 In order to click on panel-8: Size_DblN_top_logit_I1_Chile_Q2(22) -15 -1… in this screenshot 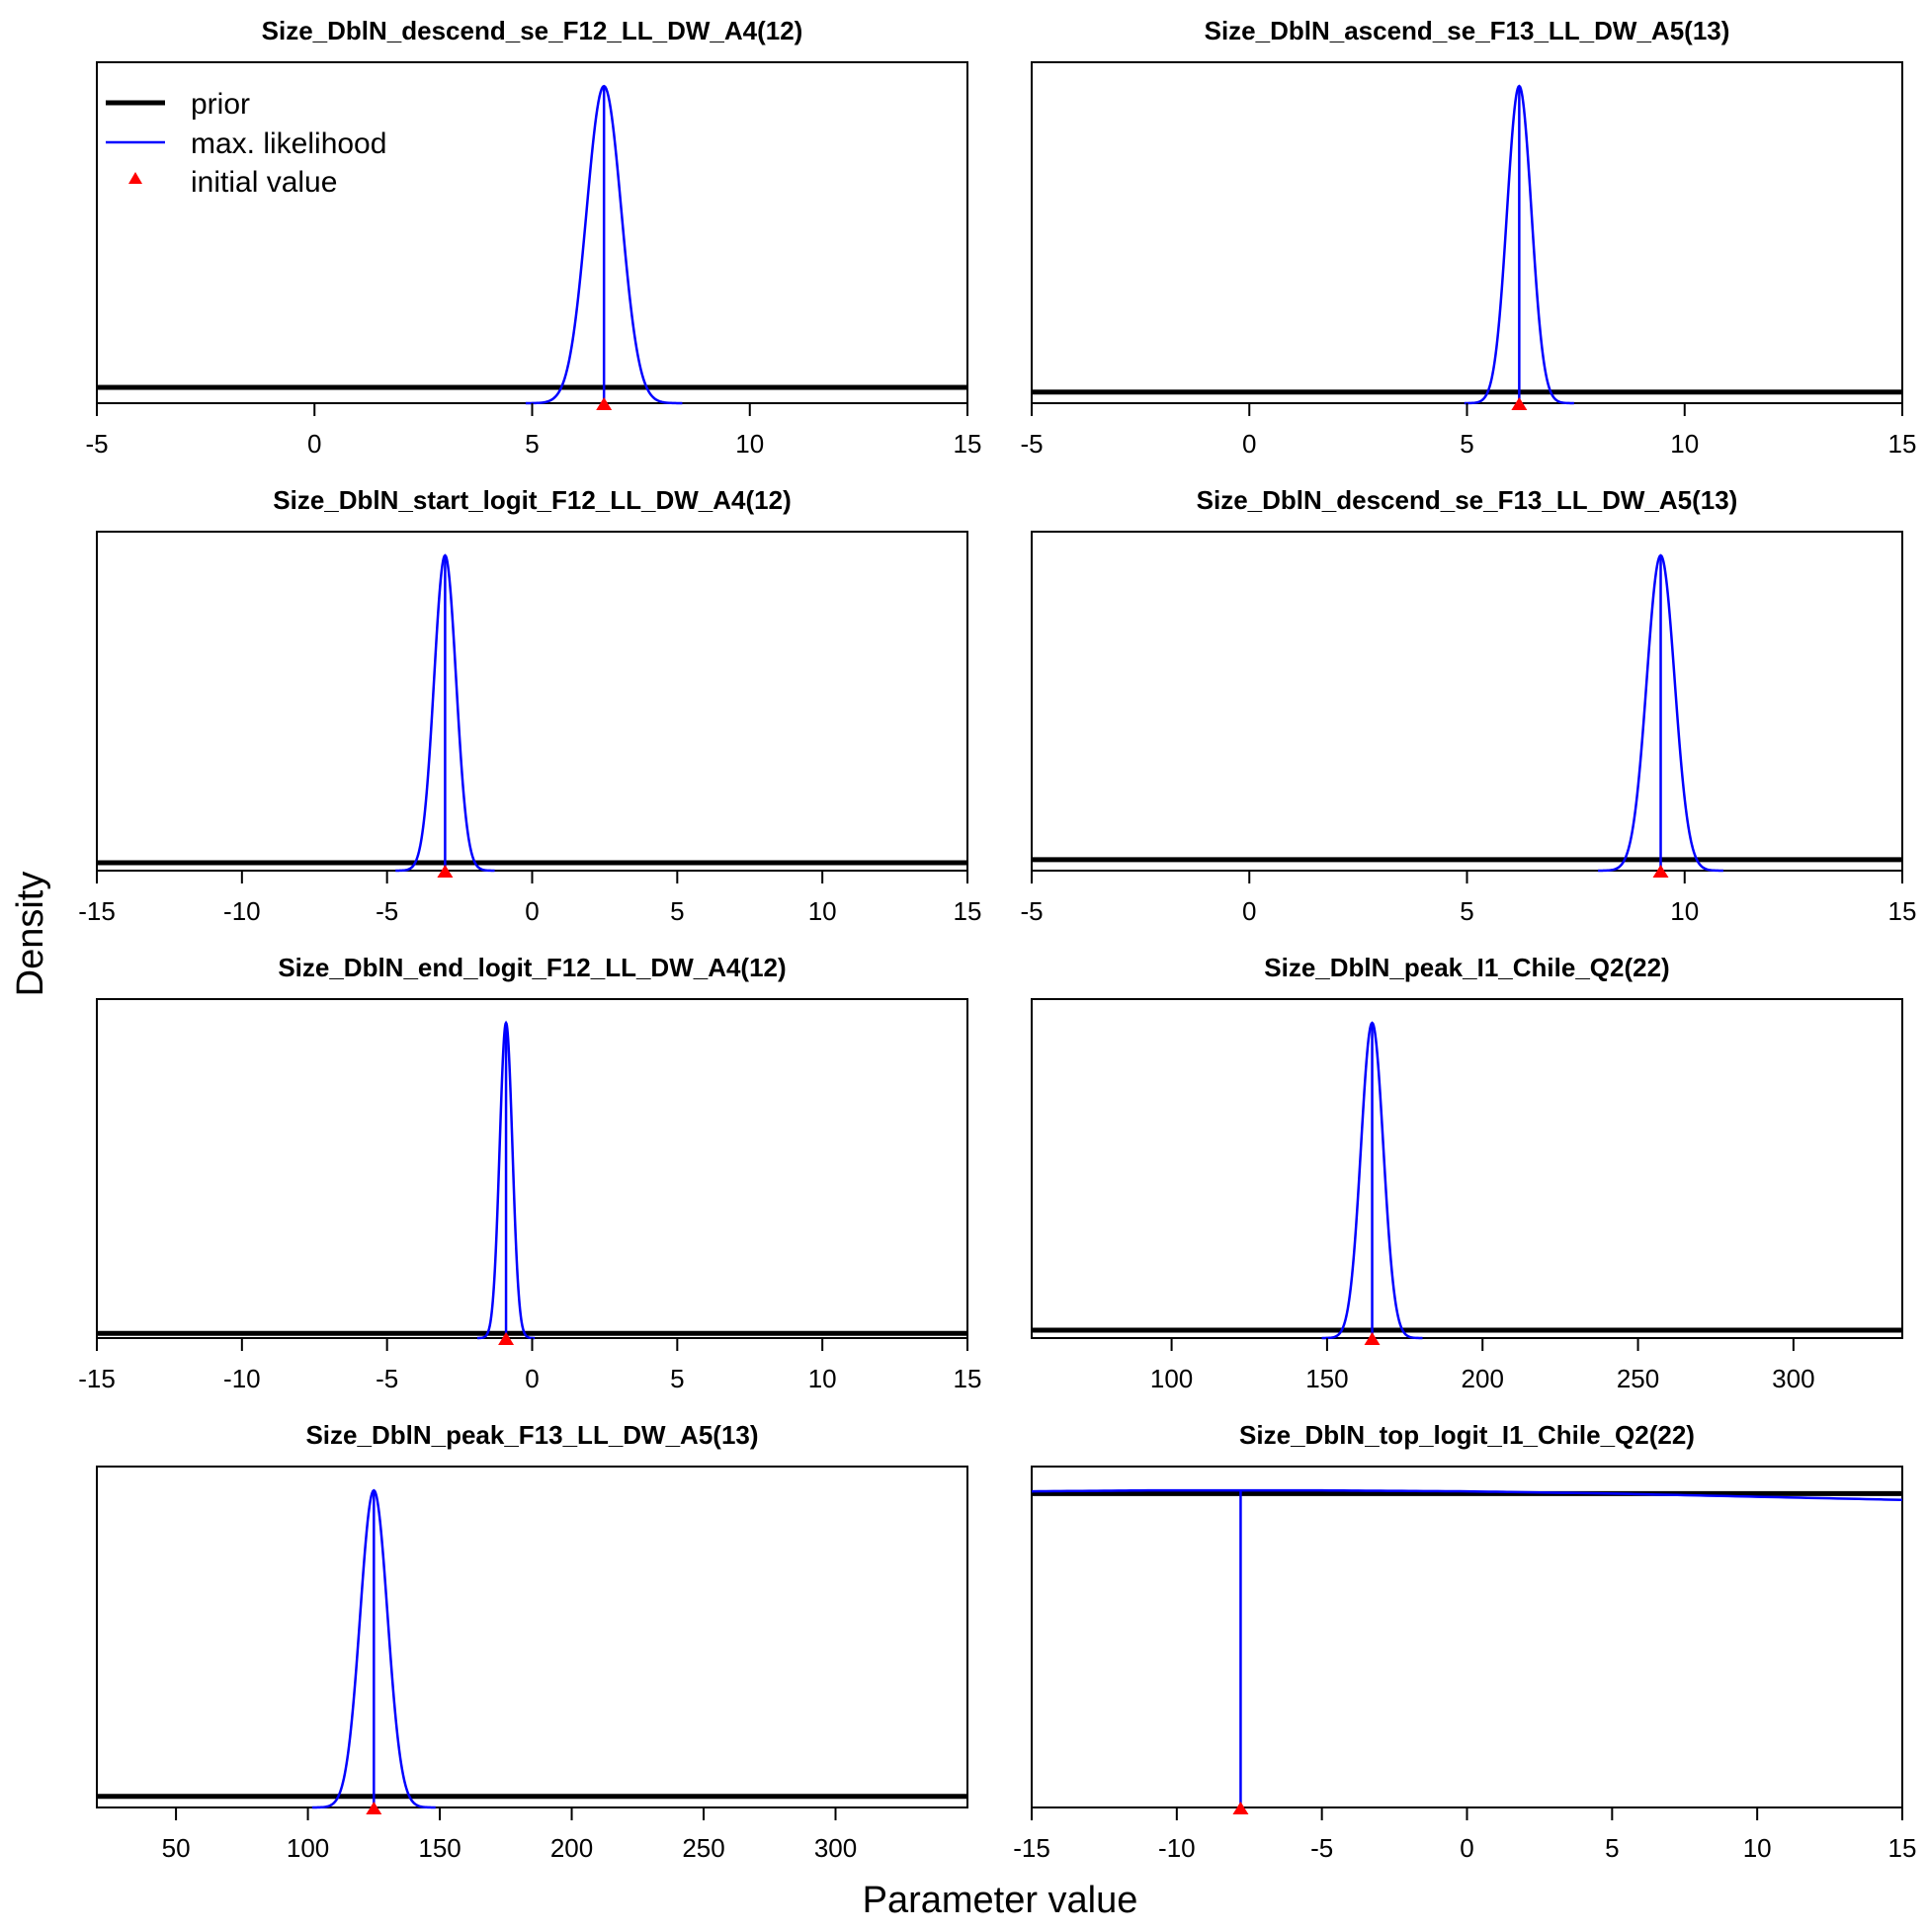, I will do `click(1465, 1641)`.